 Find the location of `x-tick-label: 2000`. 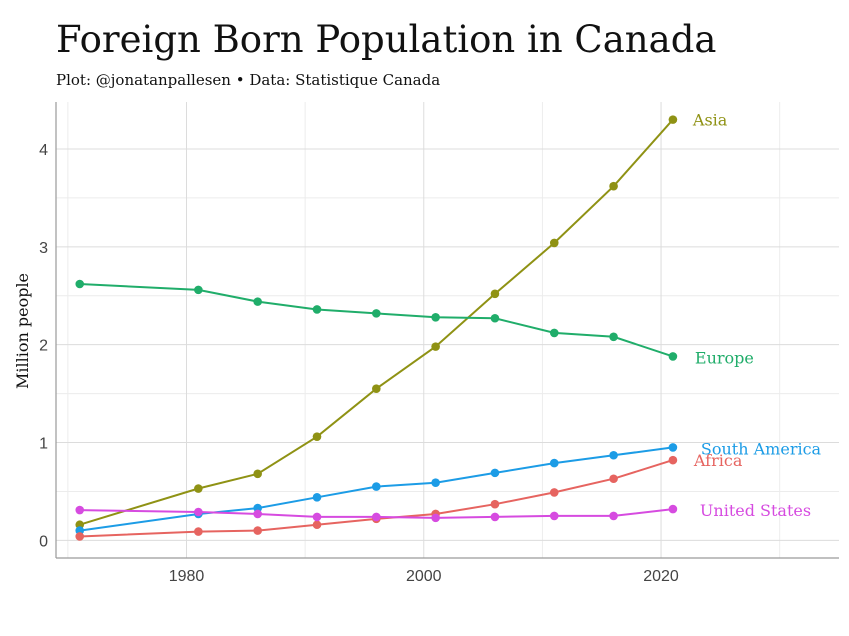

x-tick-label: 2000 is located at coordinates (424, 576).